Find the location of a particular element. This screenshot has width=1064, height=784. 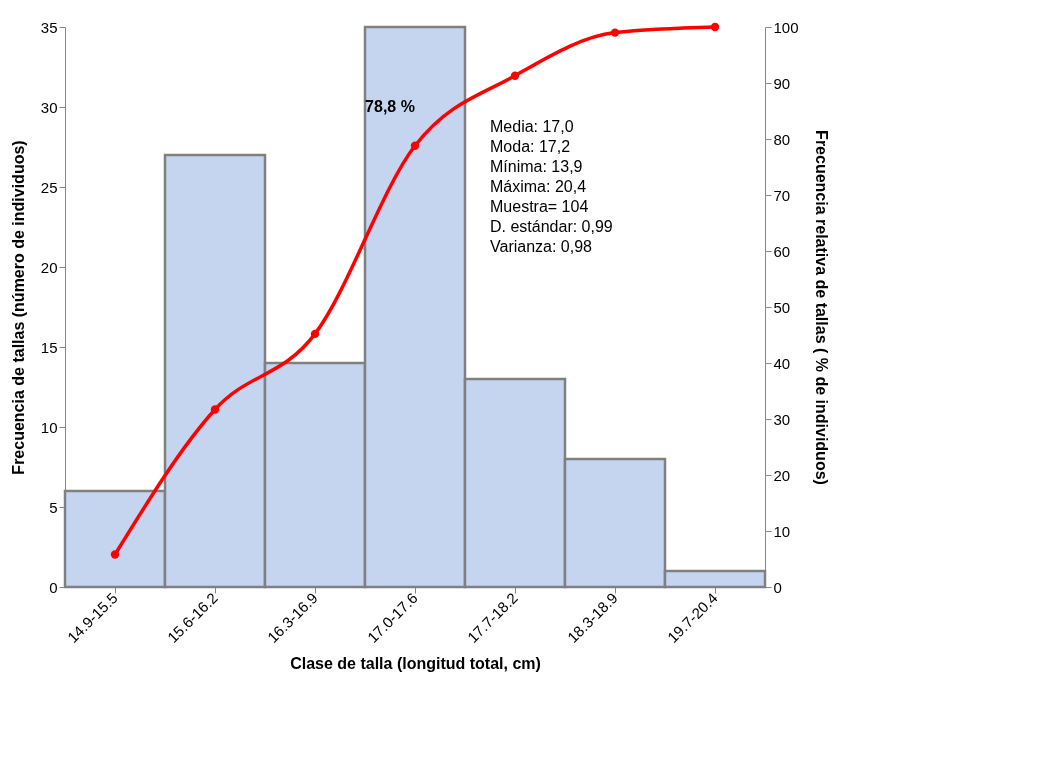

y2-axis-title: Frecuencia relativa de tallas ( % de individuos) is located at coordinates (821, 307).